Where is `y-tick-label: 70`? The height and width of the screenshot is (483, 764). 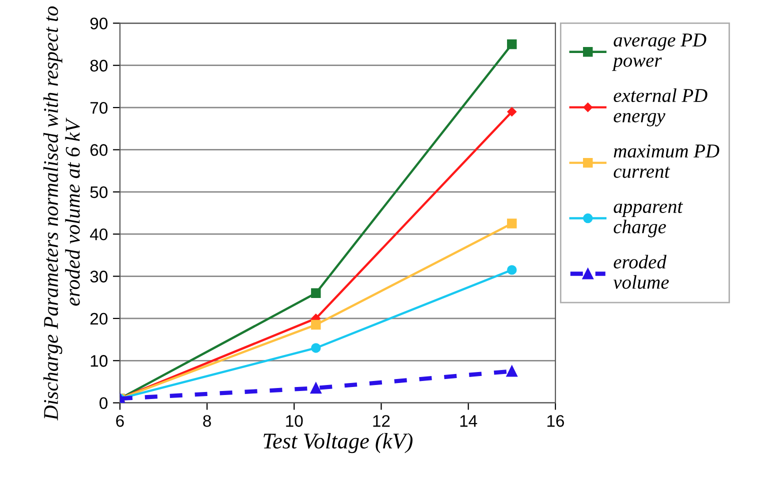 y-tick-label: 70 is located at coordinates (99, 108).